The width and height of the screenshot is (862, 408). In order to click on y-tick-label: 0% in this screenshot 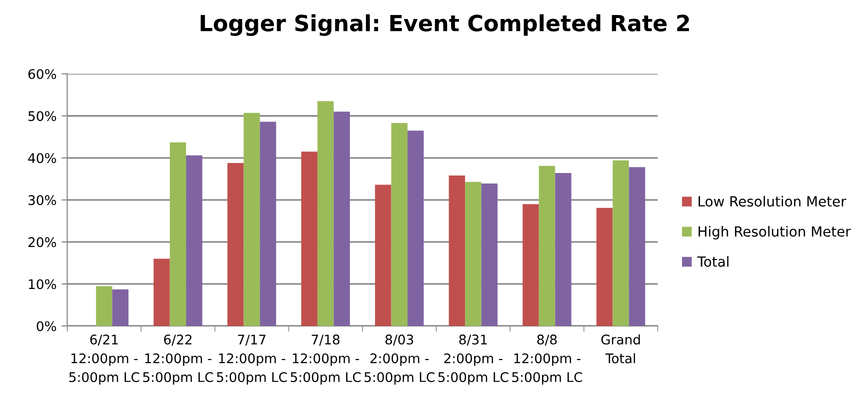, I will do `click(46, 326)`.